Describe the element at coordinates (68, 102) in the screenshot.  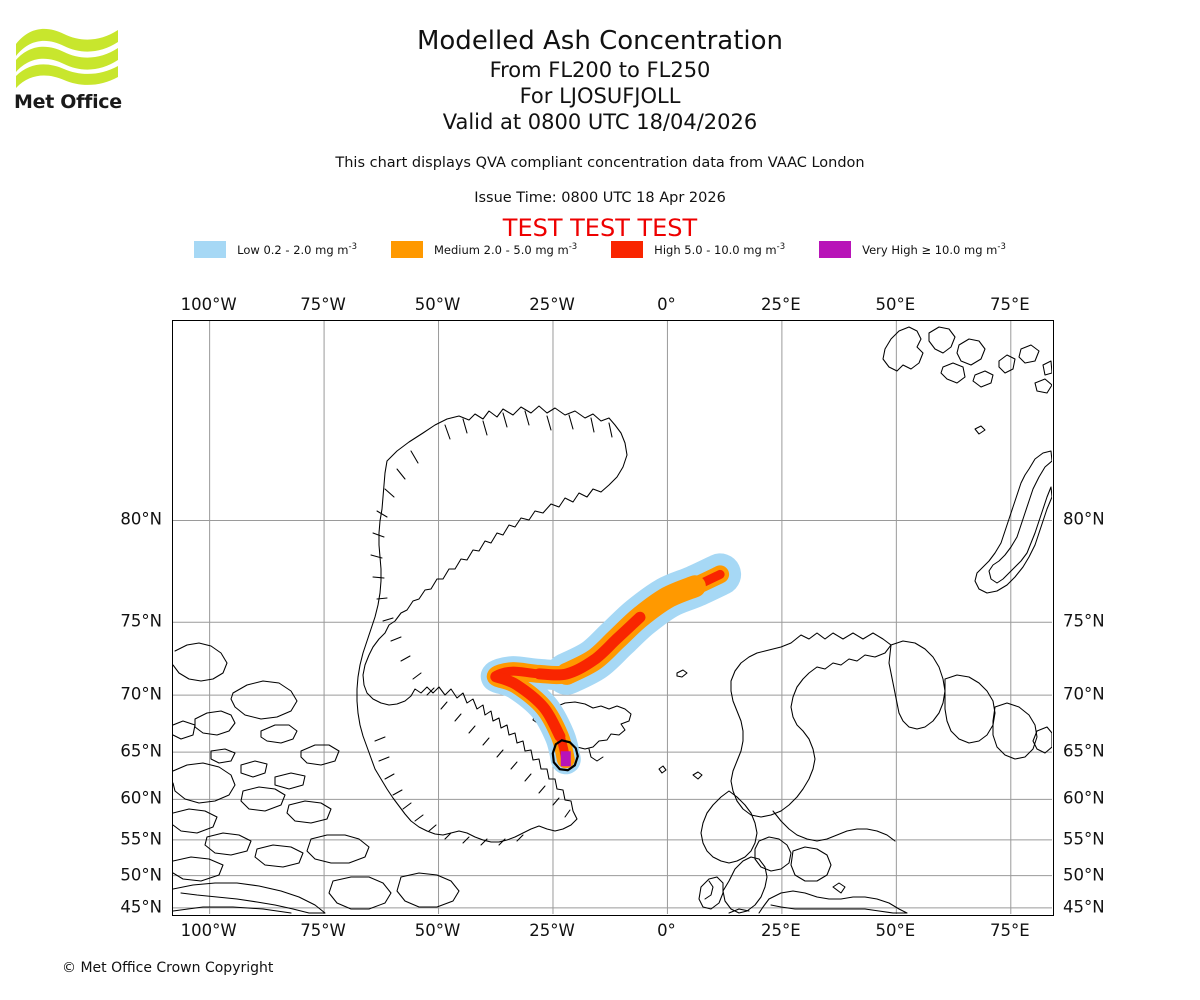
I see `met-office-logo-text: Met Office` at that location.